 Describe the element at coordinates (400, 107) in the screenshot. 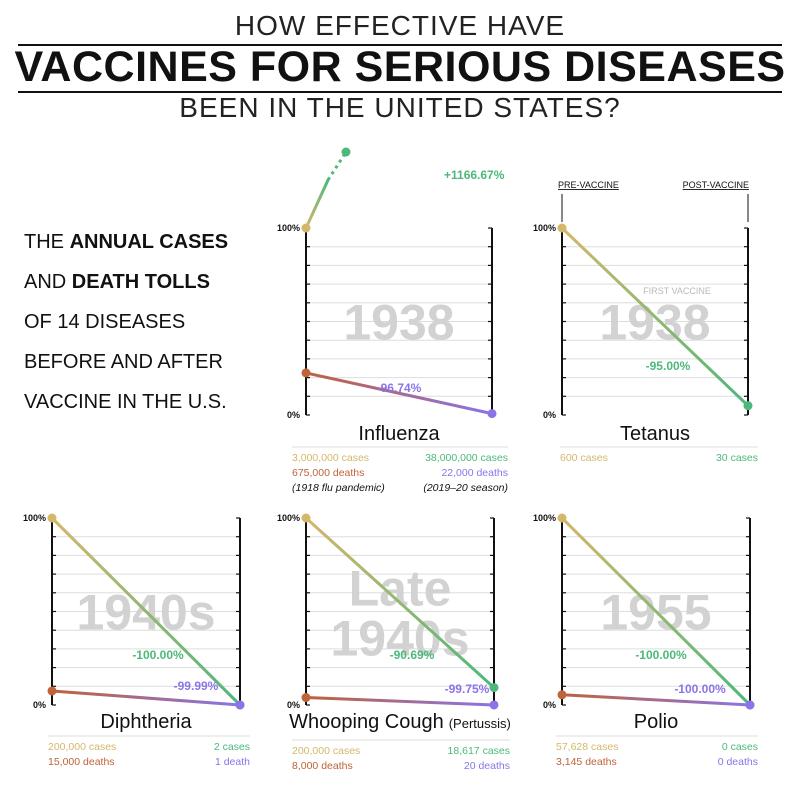

I see `header-line-3: BEEN IN THE UNITED STATES?` at that location.